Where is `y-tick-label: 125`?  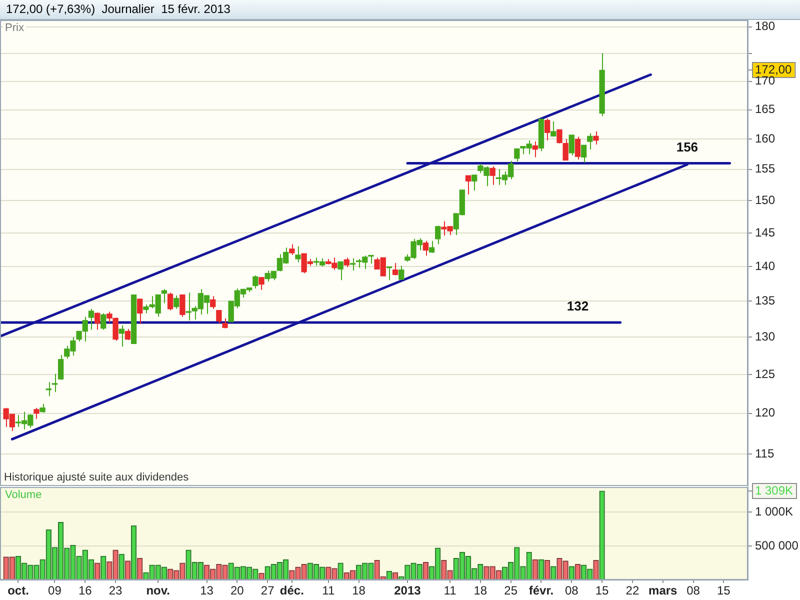
y-tick-label: 125 is located at coordinates (765, 373).